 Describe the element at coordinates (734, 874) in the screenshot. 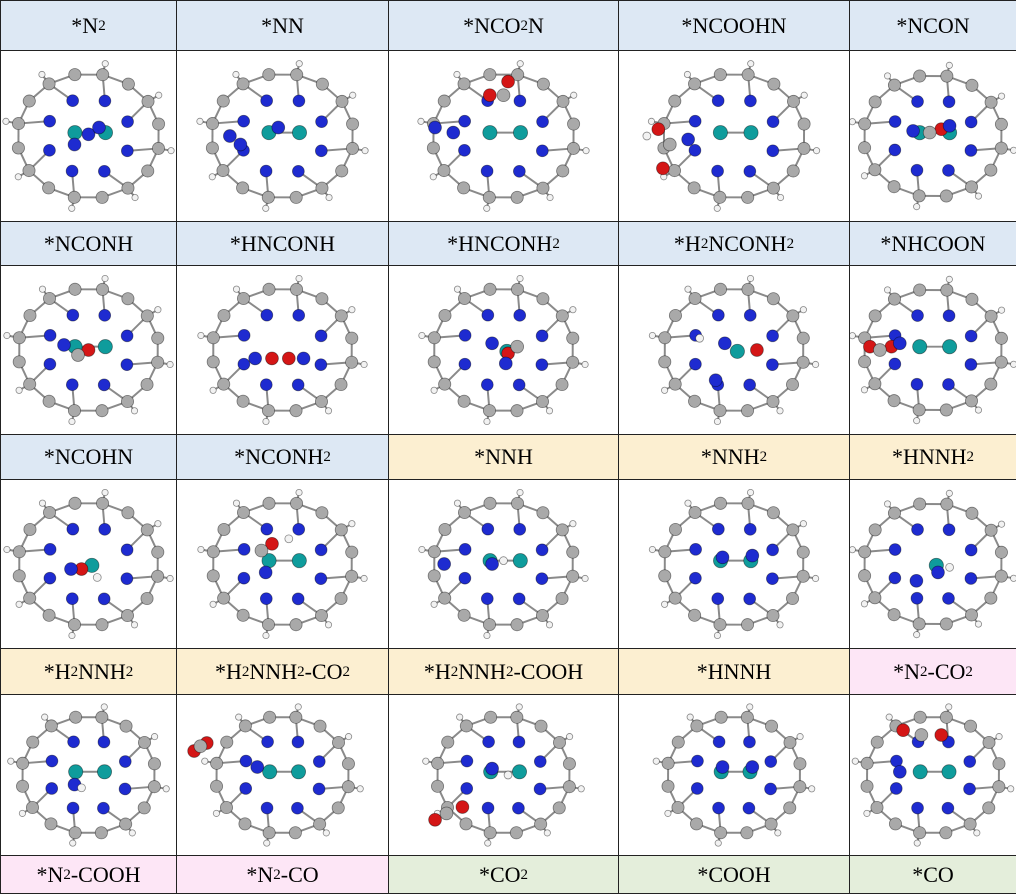

I see `species-label: *COOH` at that location.